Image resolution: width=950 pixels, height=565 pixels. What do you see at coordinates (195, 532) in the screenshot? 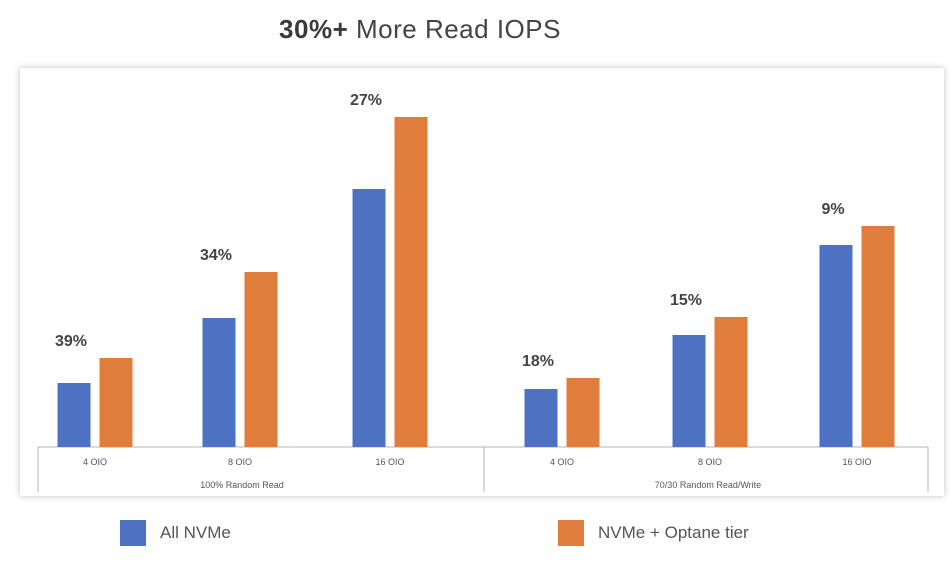
I see `legend-label-all-nvme: All NVMe` at bounding box center [195, 532].